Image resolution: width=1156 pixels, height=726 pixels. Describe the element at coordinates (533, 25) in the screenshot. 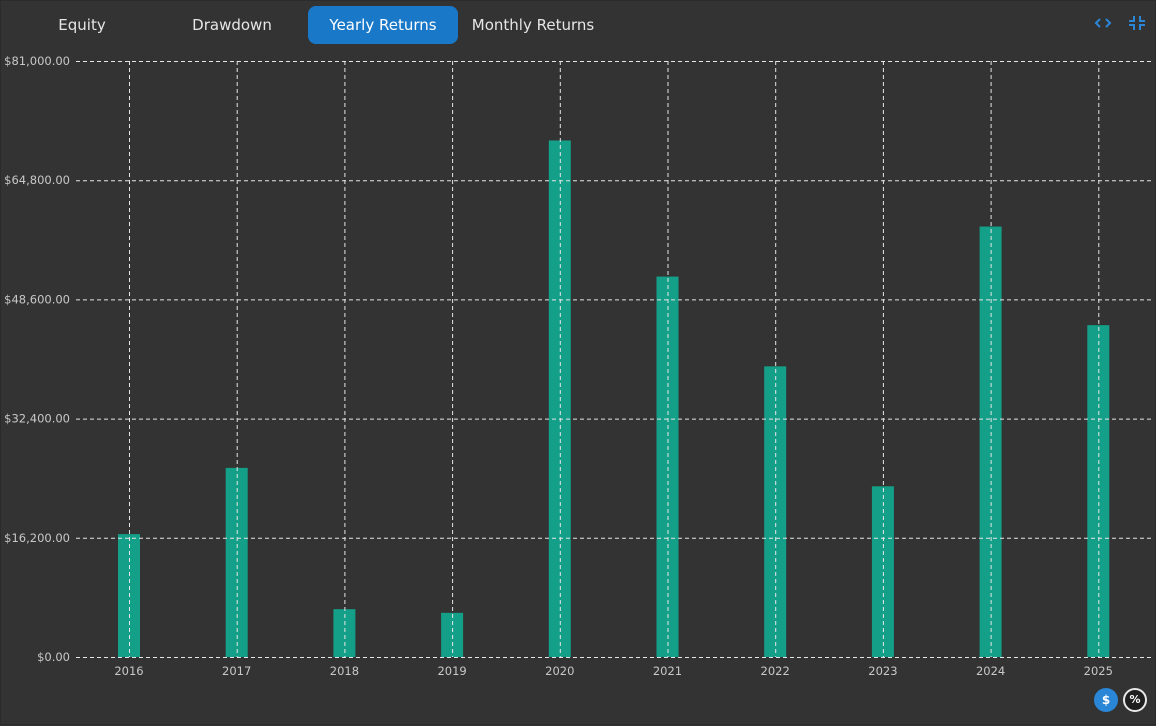

I see `tab-monthly-returns: Monthly Returns` at that location.